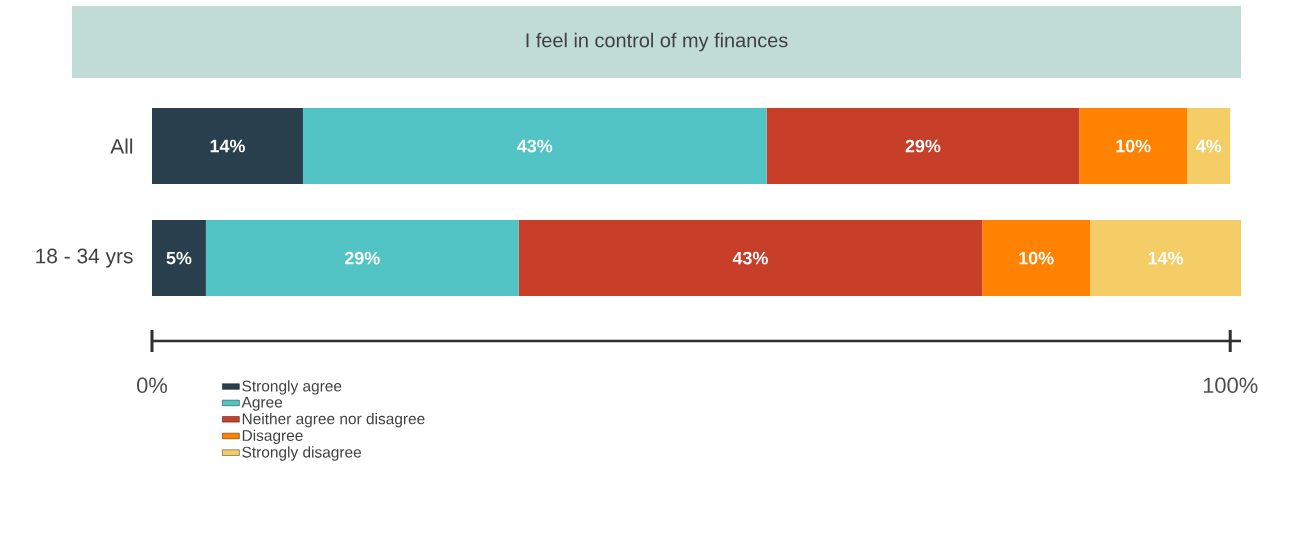 Image resolution: width=1298 pixels, height=558 pixels. Describe the element at coordinates (262, 403) in the screenshot. I see `legend-label: Agree` at that location.